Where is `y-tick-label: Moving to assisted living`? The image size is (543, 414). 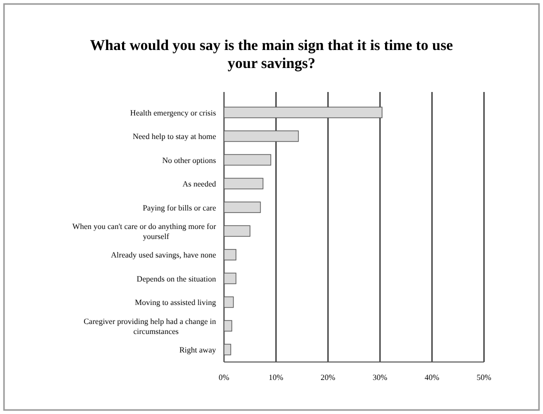 y-tick-label: Moving to assisted living is located at coordinates (175, 303).